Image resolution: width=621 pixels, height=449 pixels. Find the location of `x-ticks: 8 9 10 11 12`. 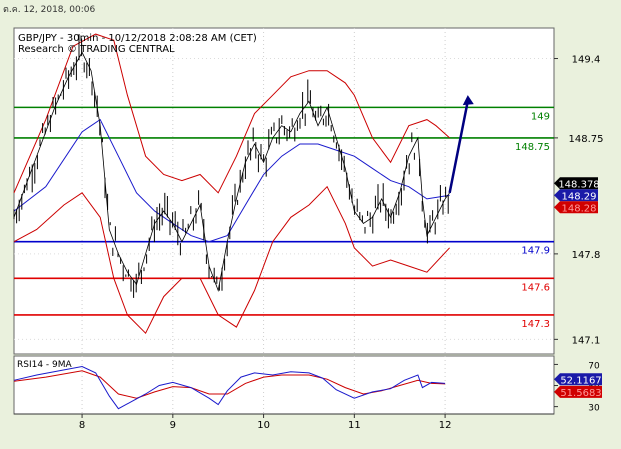

x-ticks: 8 9 10 11 12 is located at coordinates (265, 422).